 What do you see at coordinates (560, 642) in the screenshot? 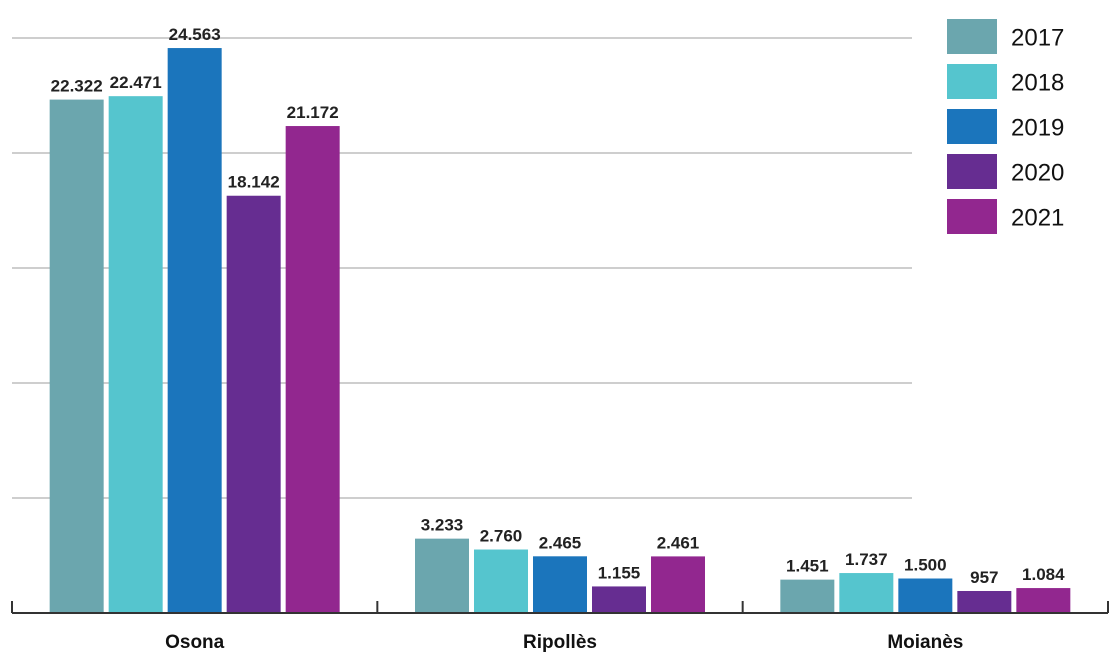
I see `category-label: Ripollès` at bounding box center [560, 642].